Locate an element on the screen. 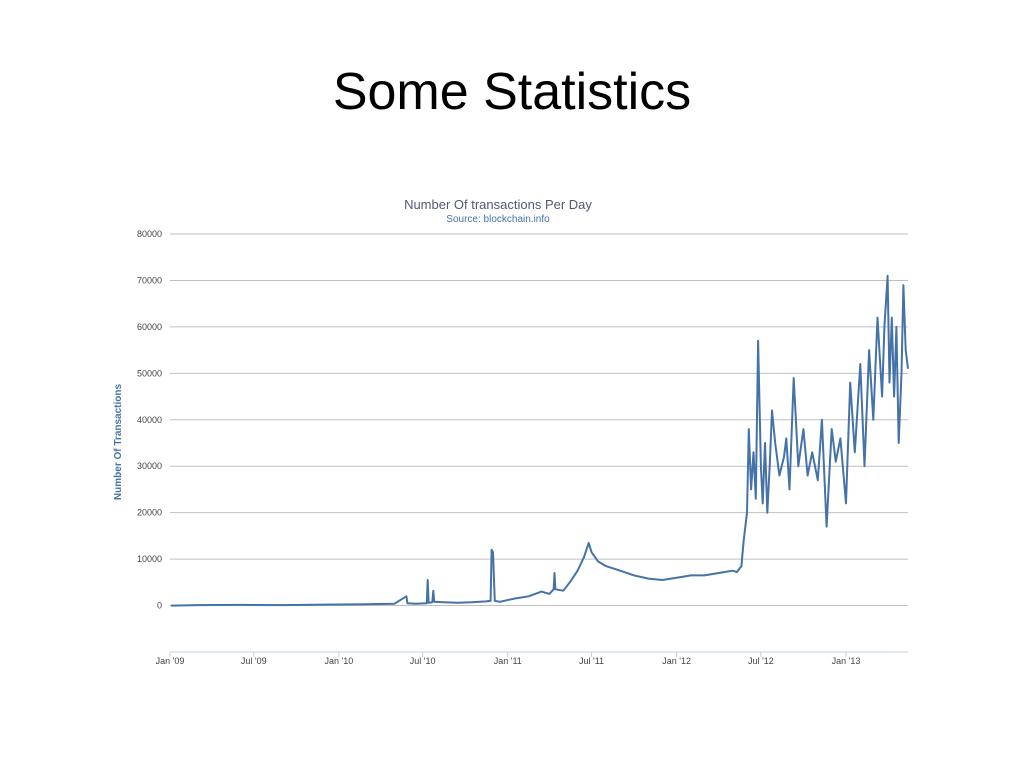 The image size is (1024, 768). y-tick-label: 30000 is located at coordinates (149, 466).